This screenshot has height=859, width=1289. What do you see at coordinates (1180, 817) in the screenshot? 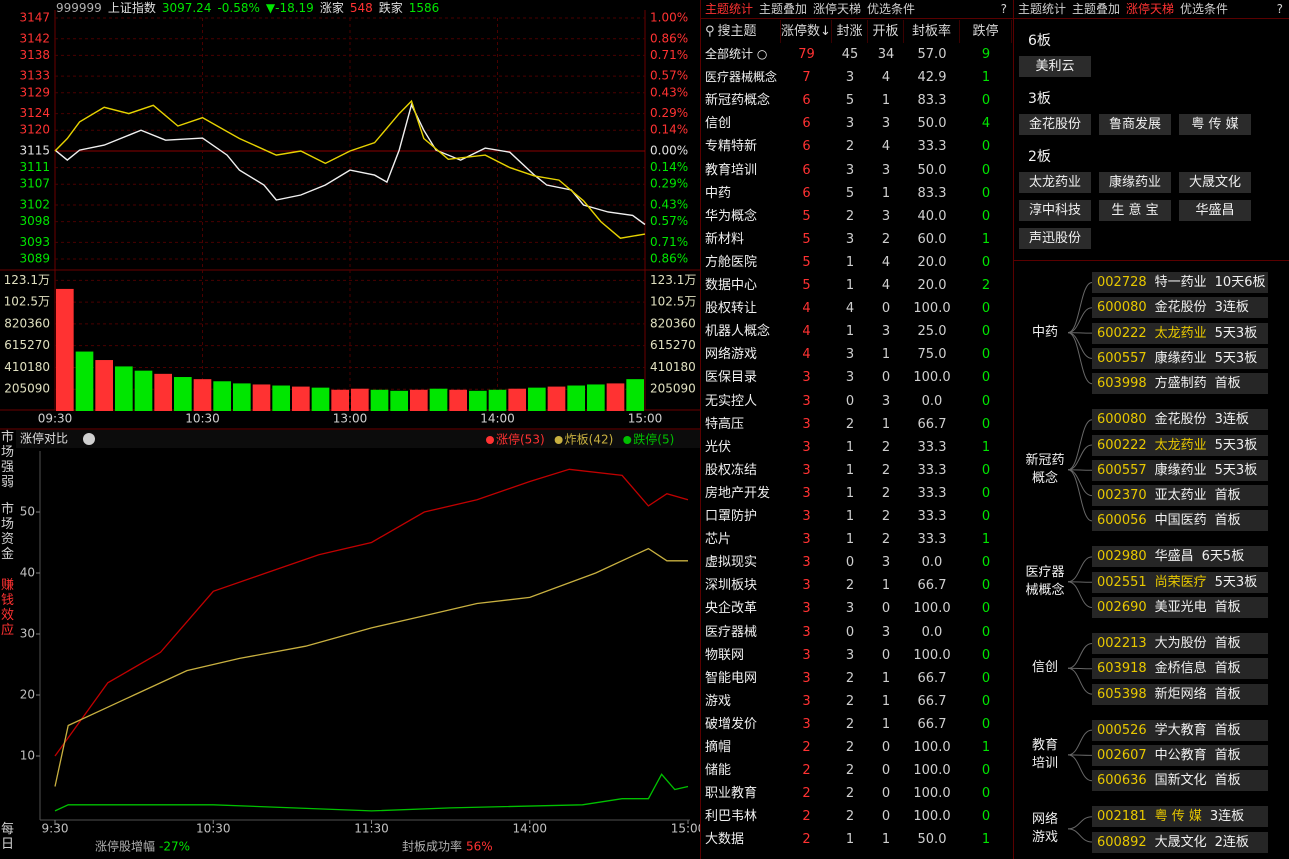
I see `theme-stock: 002181 粤 传 媒 3连板` at bounding box center [1180, 817].